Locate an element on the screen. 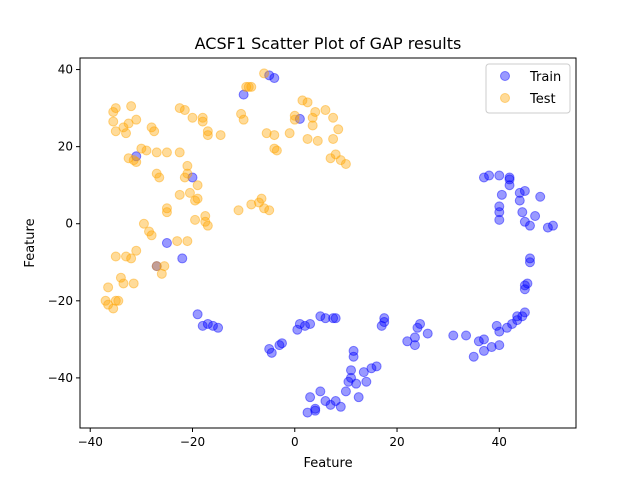 The image size is (640, 480). x-axis: −40 −20 0 20 40 is located at coordinates (292, 438).